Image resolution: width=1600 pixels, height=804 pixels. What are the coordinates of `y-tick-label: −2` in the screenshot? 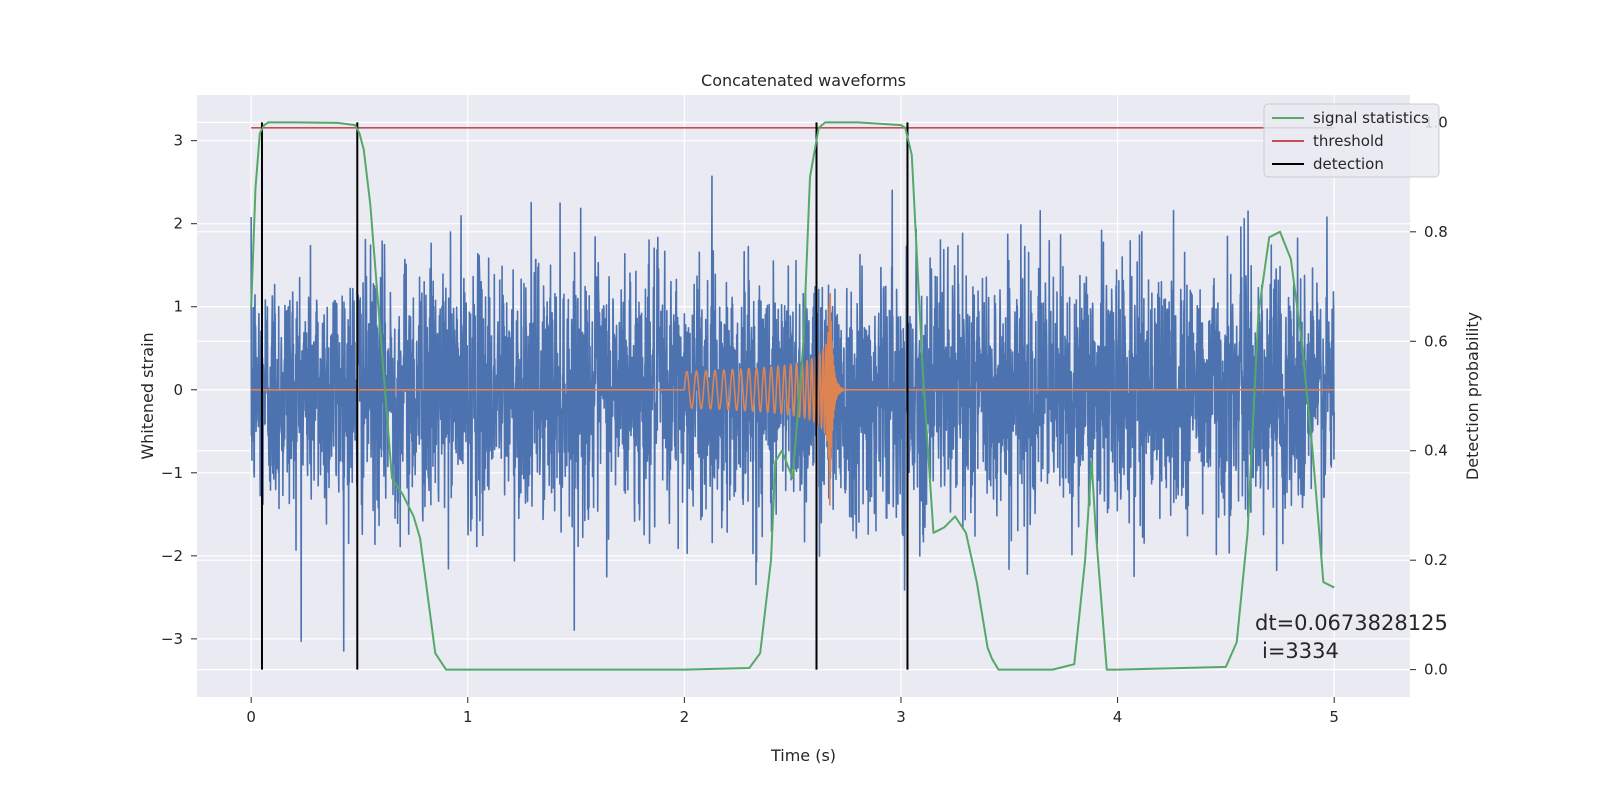 It's located at (172, 556).